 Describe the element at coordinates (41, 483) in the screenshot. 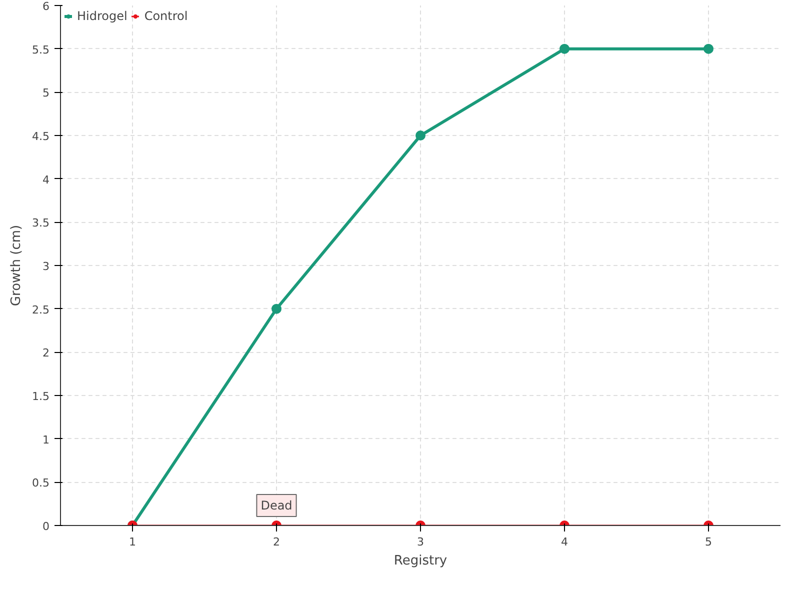

I see `y-tick-label: 0.5` at that location.